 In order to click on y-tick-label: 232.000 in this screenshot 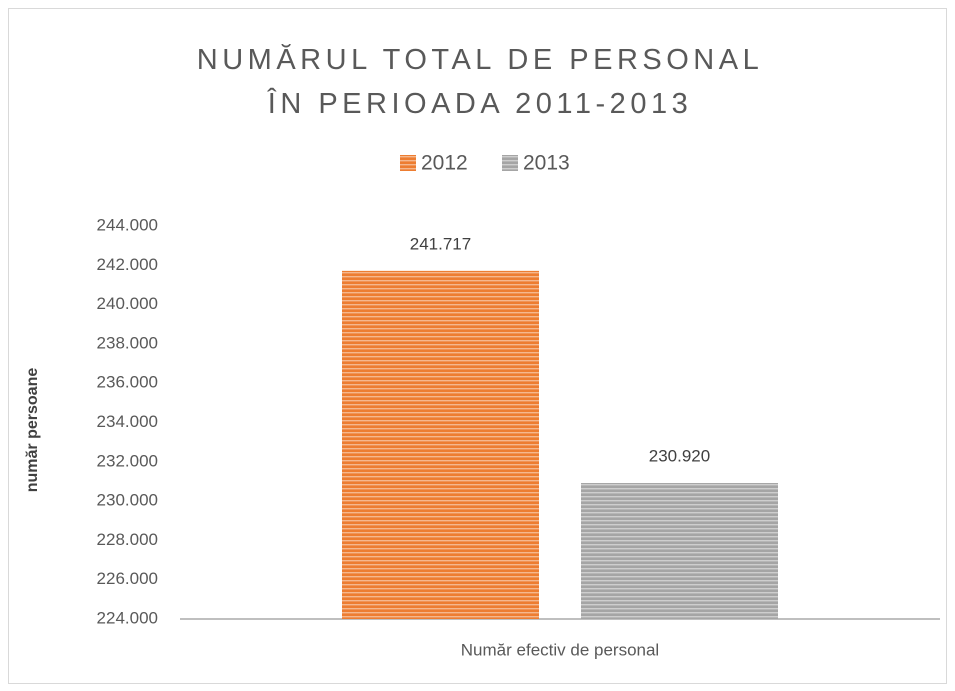, I will do `click(127, 460)`.